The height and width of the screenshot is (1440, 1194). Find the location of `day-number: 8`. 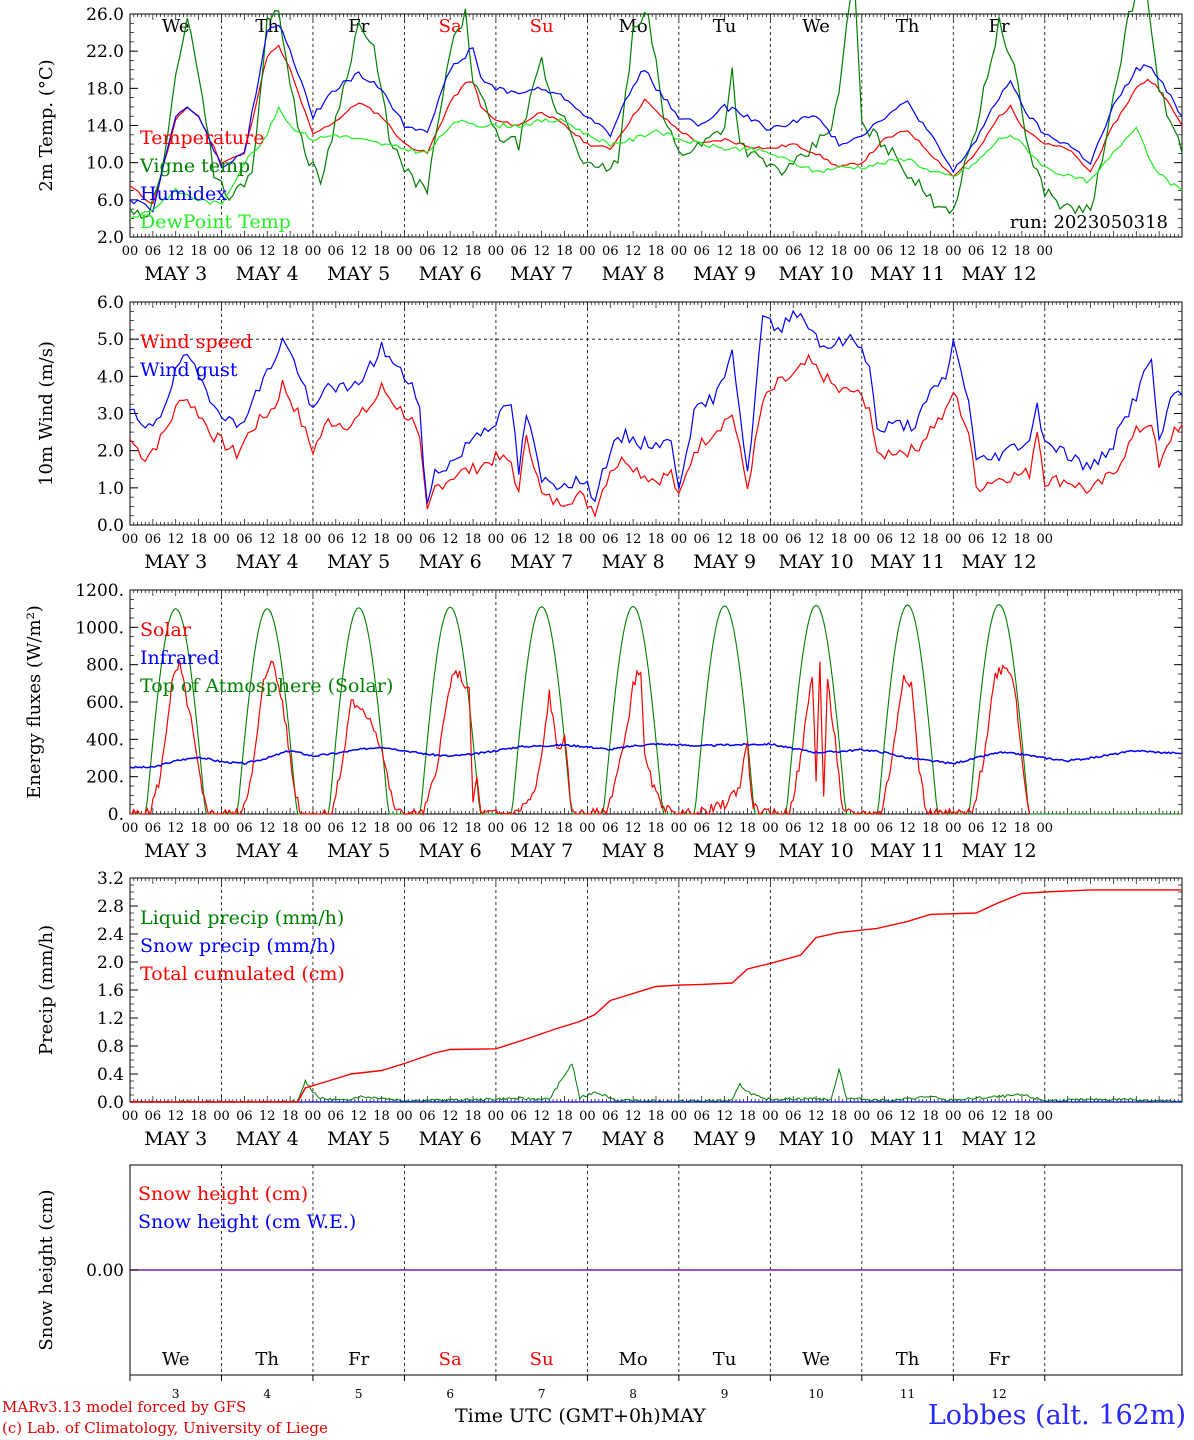

day-number: 8 is located at coordinates (633, 1394).